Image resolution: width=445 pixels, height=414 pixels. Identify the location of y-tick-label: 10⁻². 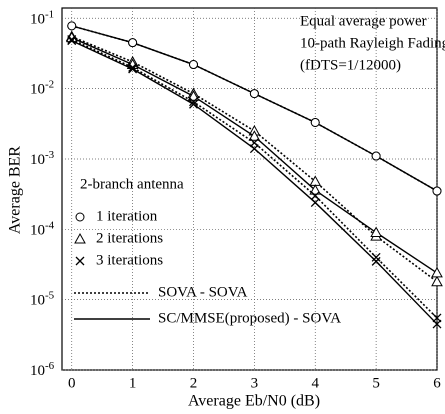
(42, 88).